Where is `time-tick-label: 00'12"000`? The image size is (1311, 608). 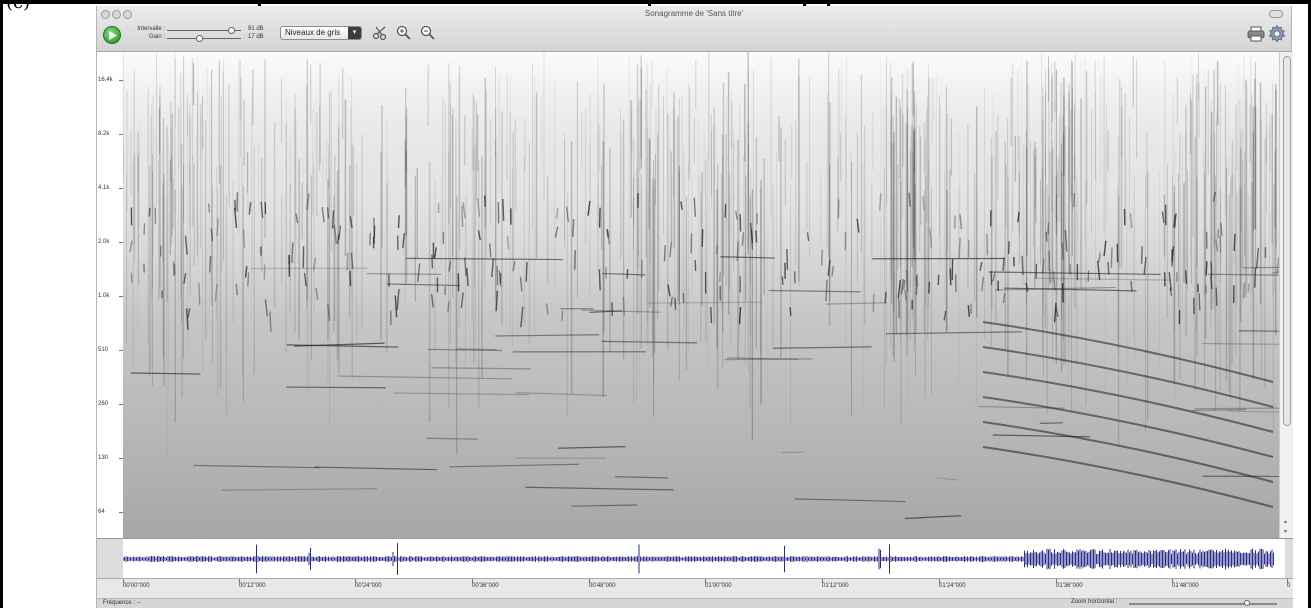
time-tick-label: 00'12"000 is located at coordinates (252, 586).